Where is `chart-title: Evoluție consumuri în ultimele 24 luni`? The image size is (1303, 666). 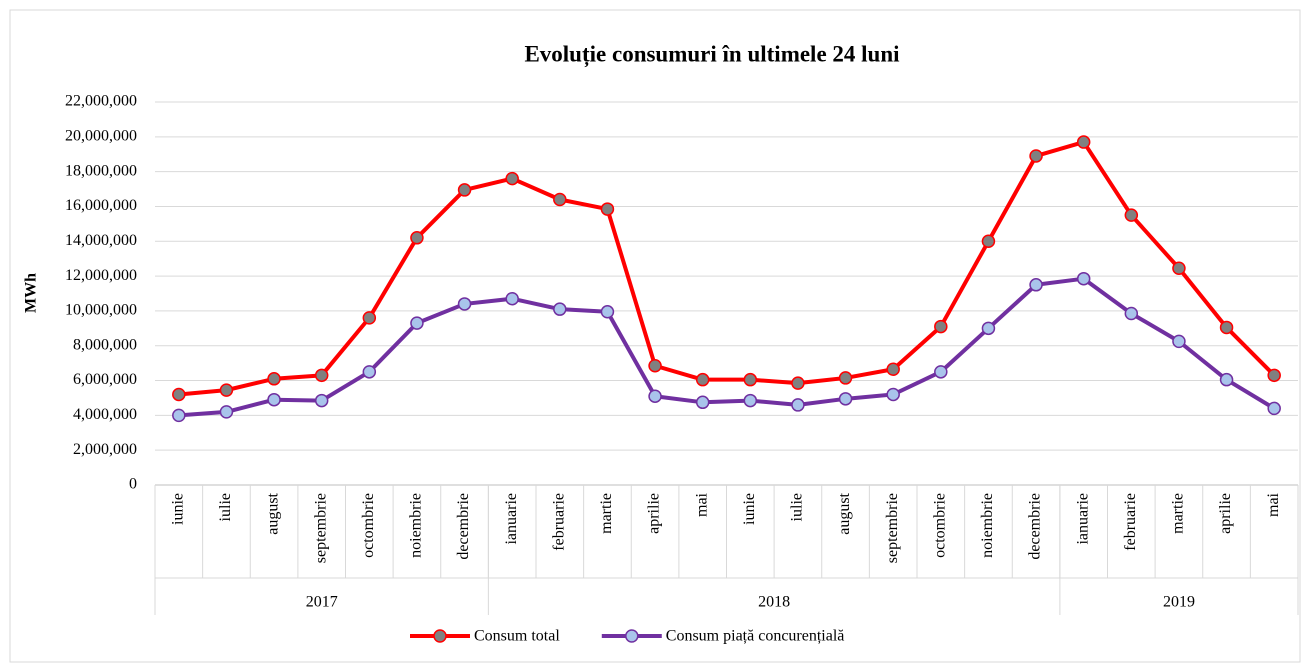 chart-title: Evoluție consumuri în ultimele 24 luni is located at coordinates (712, 54).